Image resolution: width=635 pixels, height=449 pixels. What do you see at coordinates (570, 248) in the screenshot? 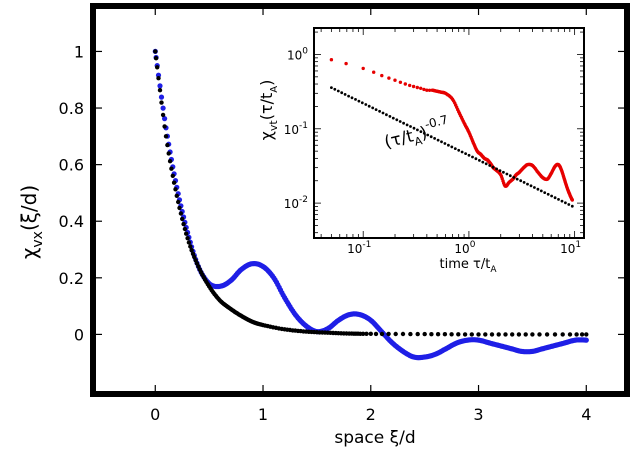
I see `inset-x-tick-label: 10¹` at bounding box center [570, 248].